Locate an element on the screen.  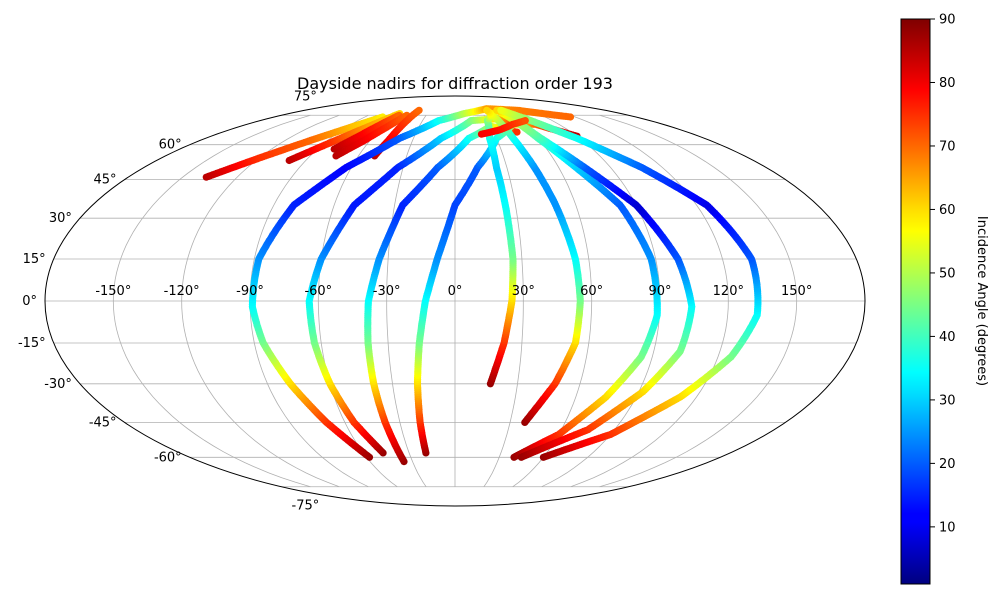
longitude-tick-label: -150° is located at coordinates (113, 291).